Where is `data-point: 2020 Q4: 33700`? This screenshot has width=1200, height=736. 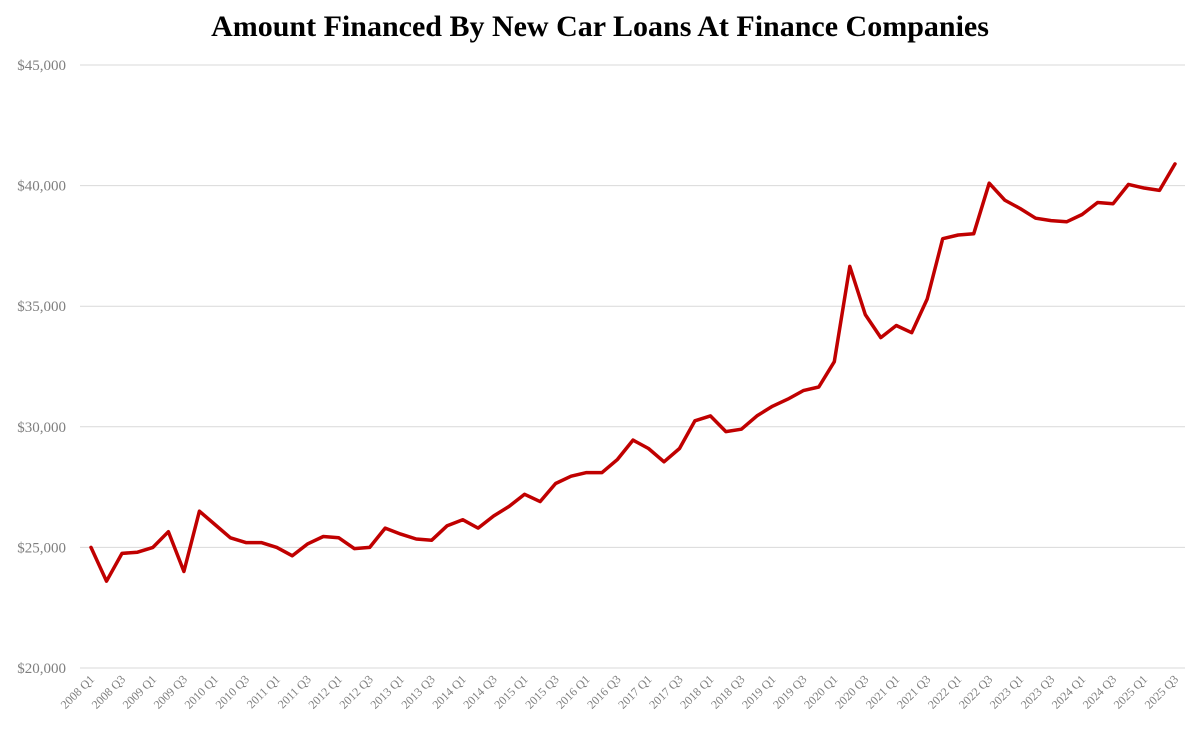
data-point: 2020 Q4: 33700 is located at coordinates (881, 338).